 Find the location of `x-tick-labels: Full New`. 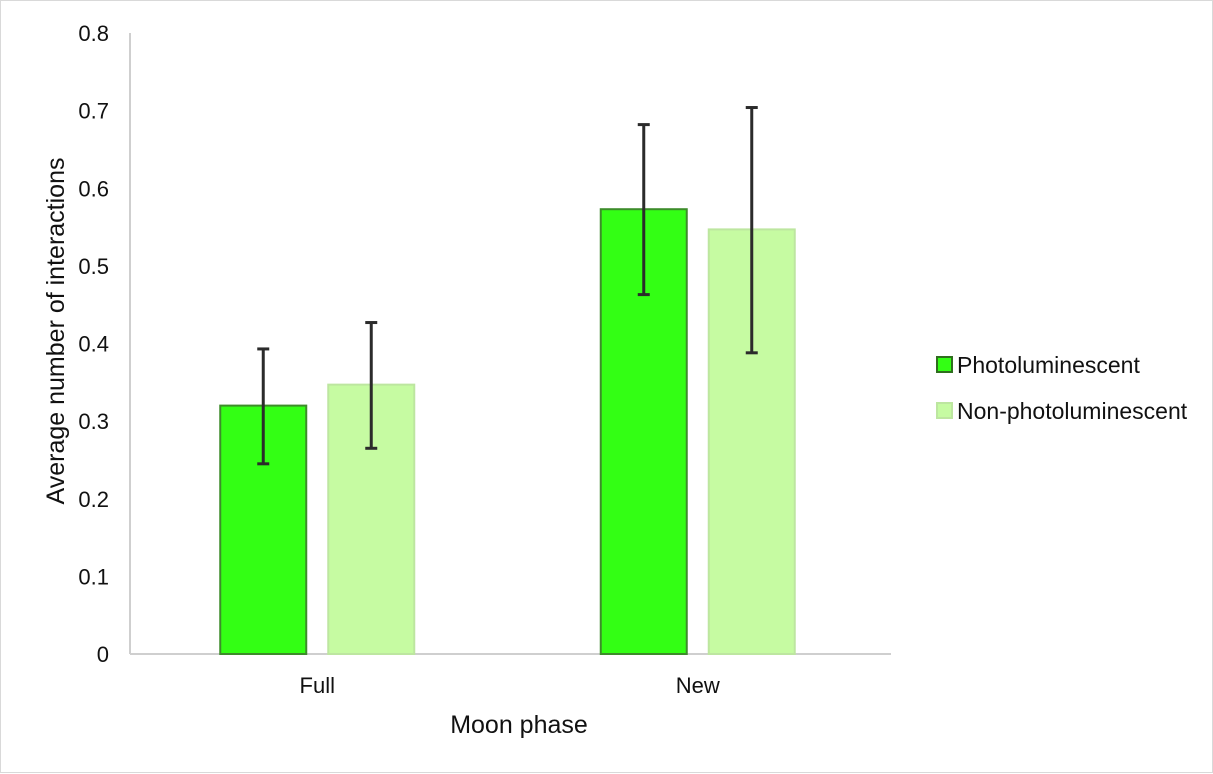

x-tick-labels: Full New is located at coordinates (510, 685).